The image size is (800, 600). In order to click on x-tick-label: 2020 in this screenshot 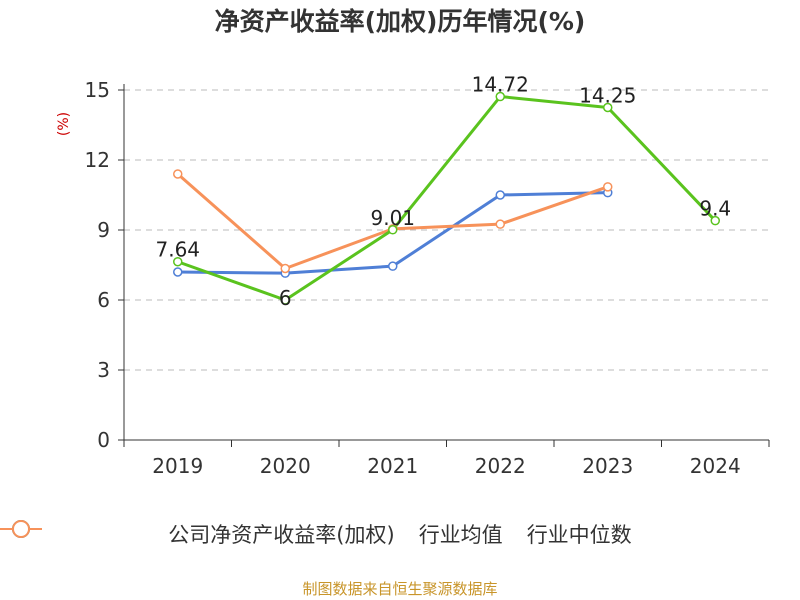, I will do `click(285, 466)`.